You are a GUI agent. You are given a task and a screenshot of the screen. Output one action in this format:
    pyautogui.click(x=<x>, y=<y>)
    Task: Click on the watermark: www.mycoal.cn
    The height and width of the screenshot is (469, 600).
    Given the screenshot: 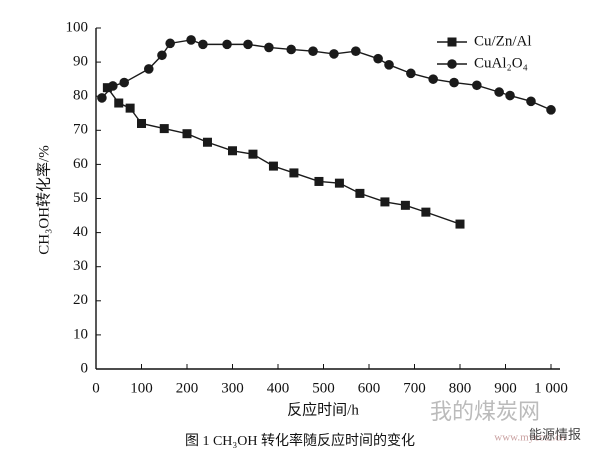 What is the action you would take?
    pyautogui.click(x=530, y=438)
    